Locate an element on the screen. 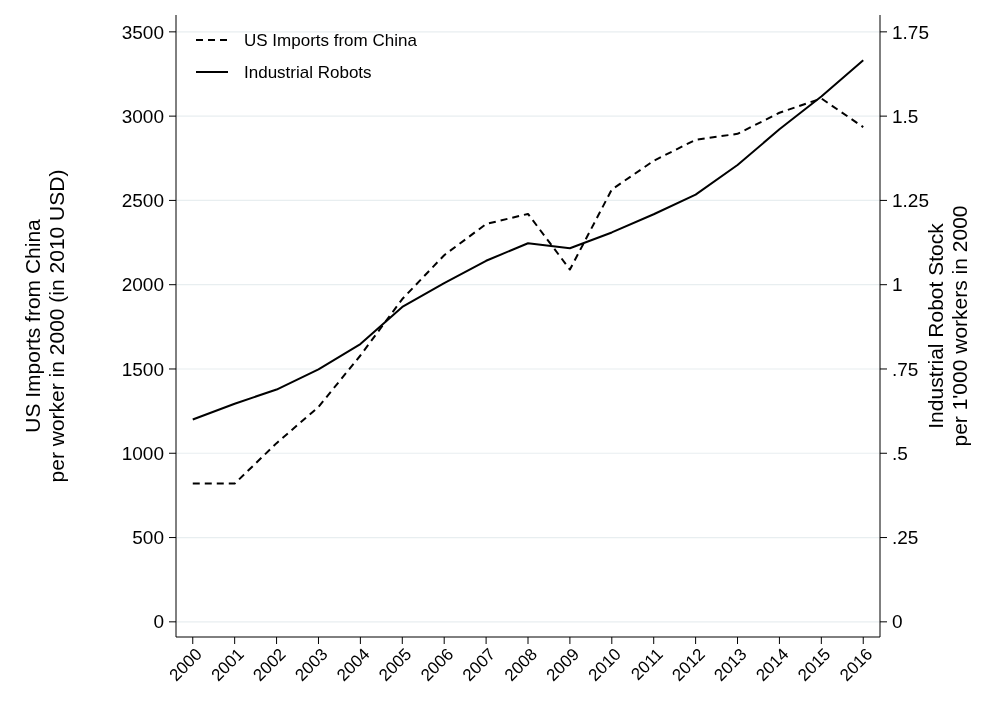  y2-tick-label: 1.5 is located at coordinates (905, 116).